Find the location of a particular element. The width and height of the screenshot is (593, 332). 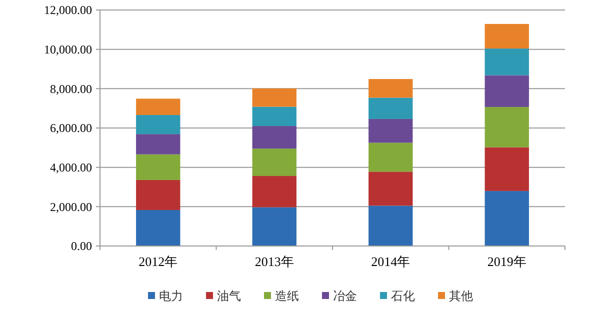

y-tick-label: 6,000.00 is located at coordinates (71, 128).